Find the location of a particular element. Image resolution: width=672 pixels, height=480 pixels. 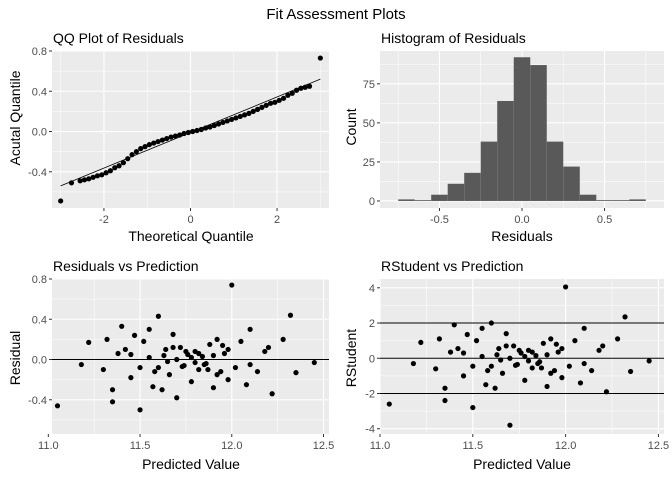

rstud-ytick-label: 4 is located at coordinates (372, 289).